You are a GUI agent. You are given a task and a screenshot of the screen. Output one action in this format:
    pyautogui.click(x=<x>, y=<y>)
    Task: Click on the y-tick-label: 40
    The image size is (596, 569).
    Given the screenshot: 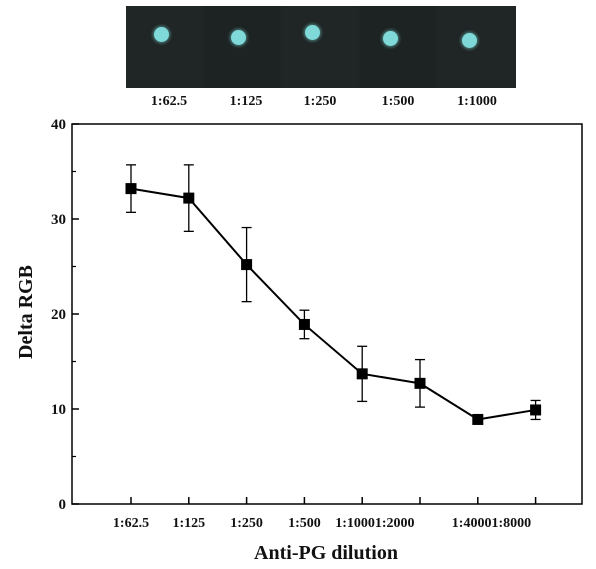 What is the action you would take?
    pyautogui.click(x=58, y=125)
    